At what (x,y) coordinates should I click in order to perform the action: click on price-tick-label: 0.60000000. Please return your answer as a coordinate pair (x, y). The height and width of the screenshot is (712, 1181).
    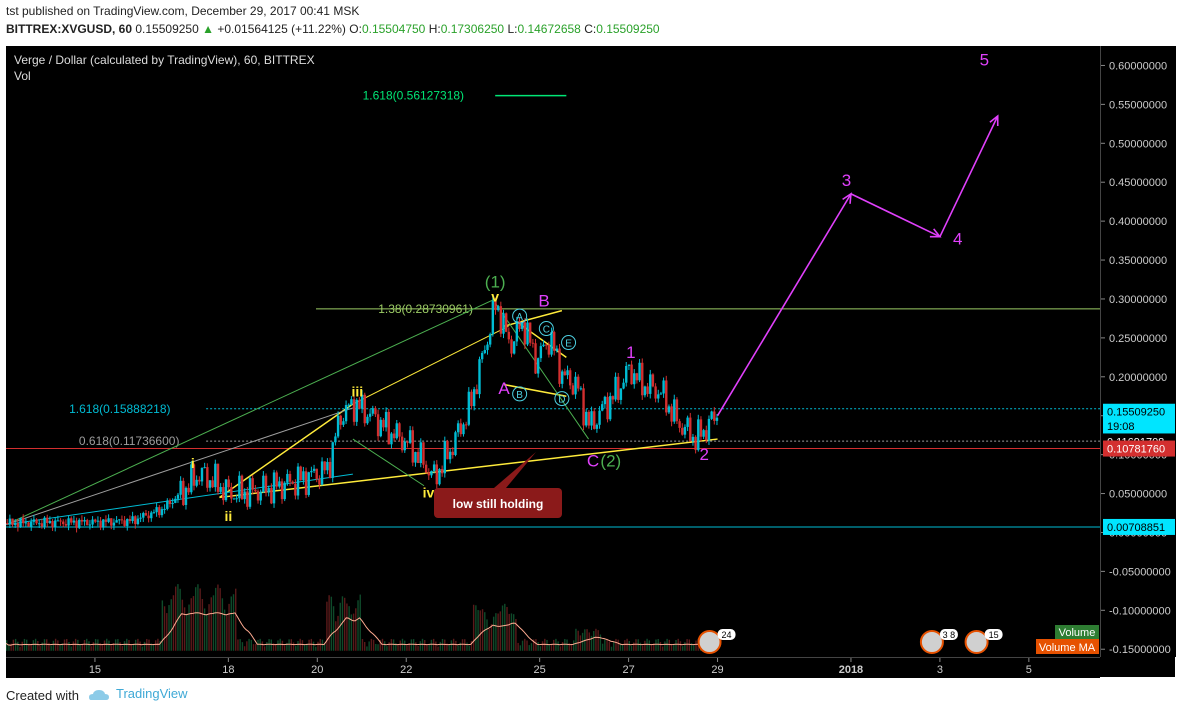
    Looking at the image, I should click on (1138, 66).